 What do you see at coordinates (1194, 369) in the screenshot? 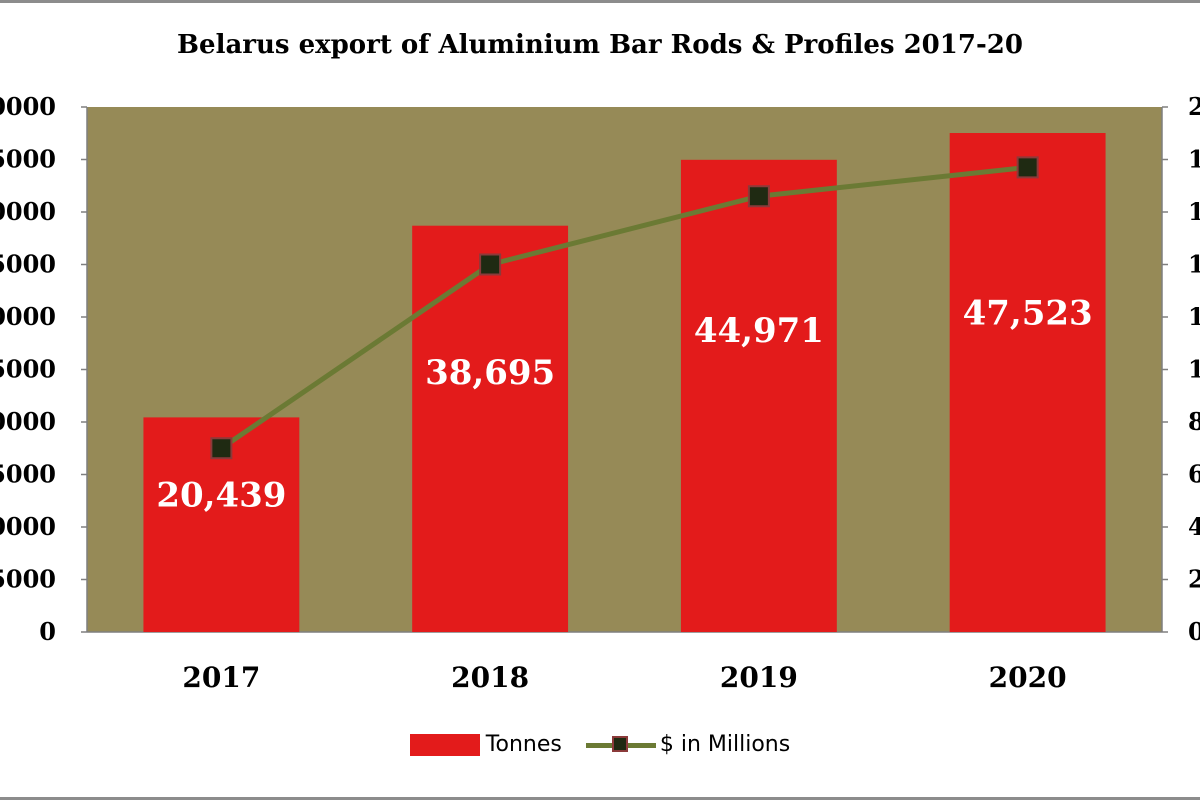
I see `right-tick-label: 100` at bounding box center [1194, 369].